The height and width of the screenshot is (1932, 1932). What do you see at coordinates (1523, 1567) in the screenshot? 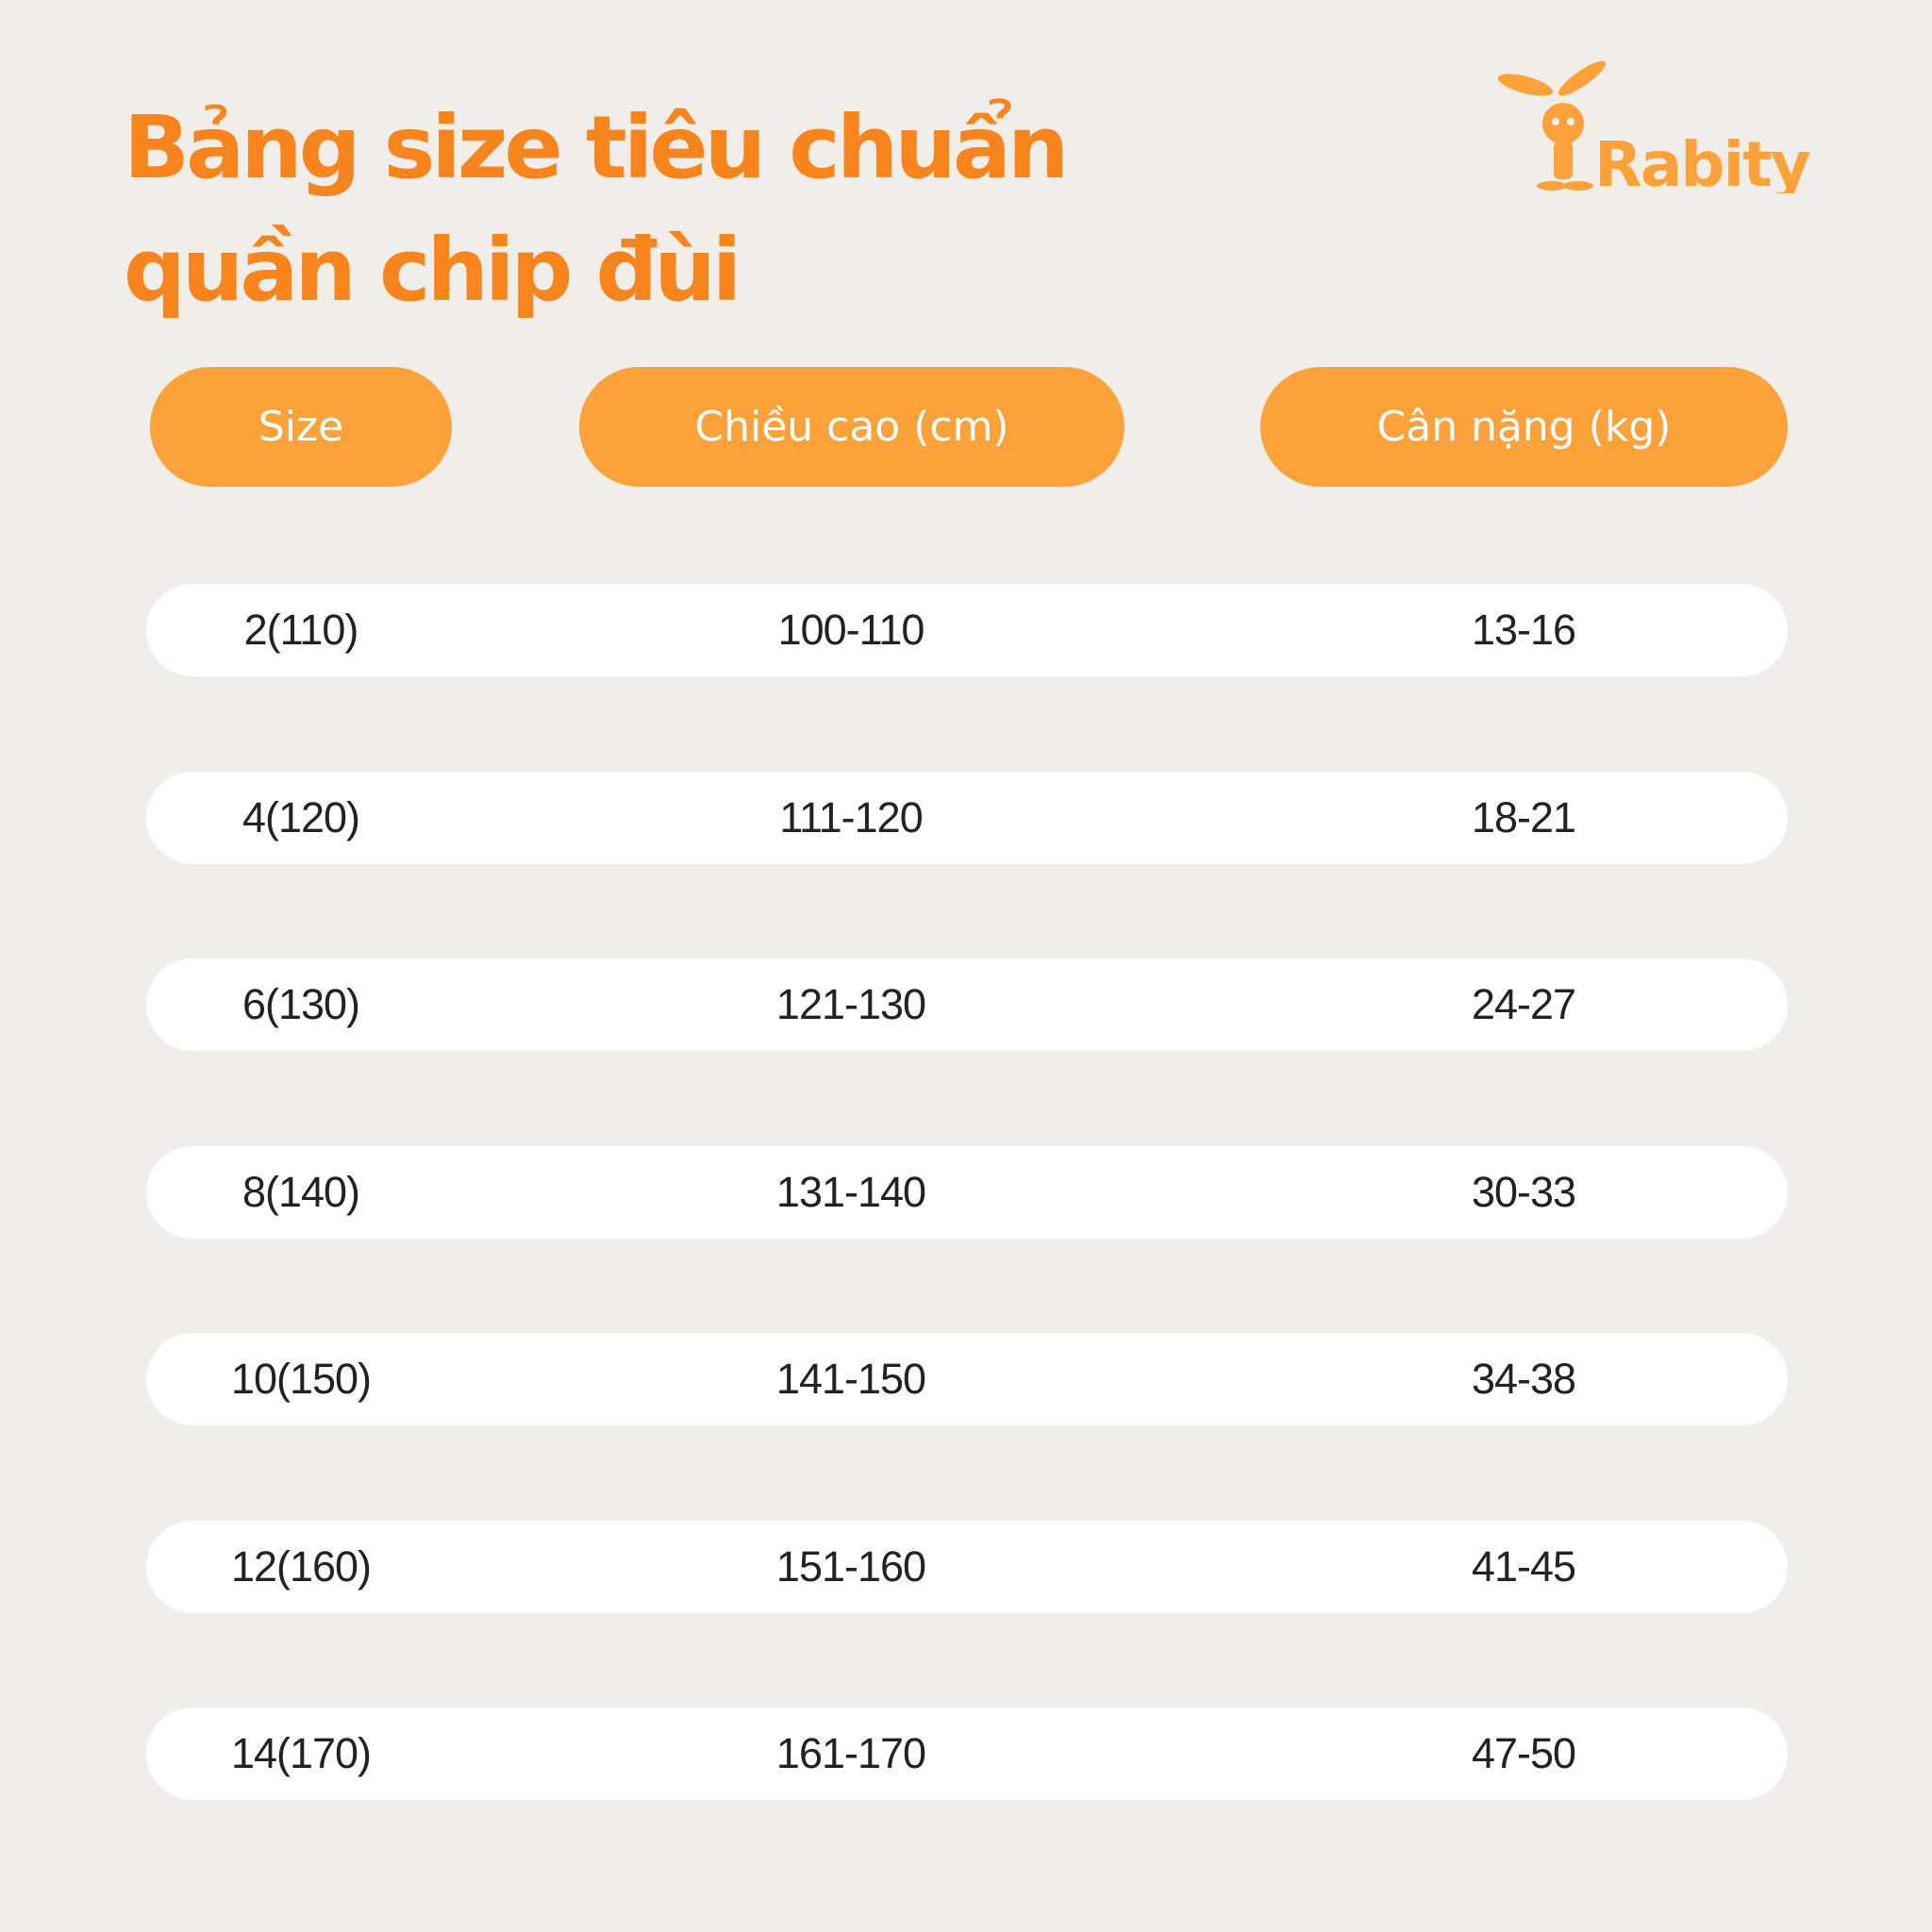
I see `weight-cell: 41-45` at bounding box center [1523, 1567].